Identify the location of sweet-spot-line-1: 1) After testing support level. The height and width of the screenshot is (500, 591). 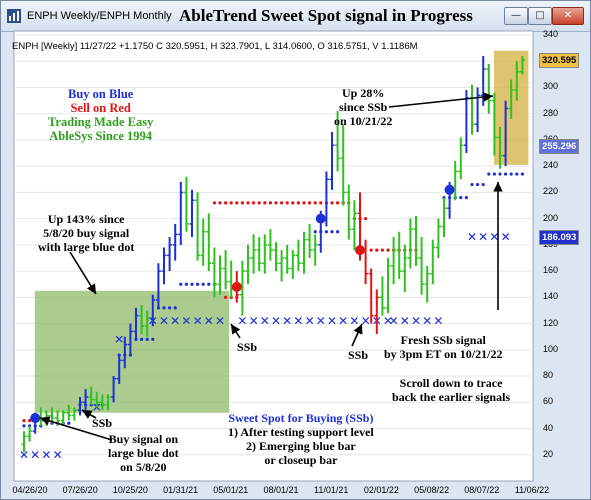
(301, 432).